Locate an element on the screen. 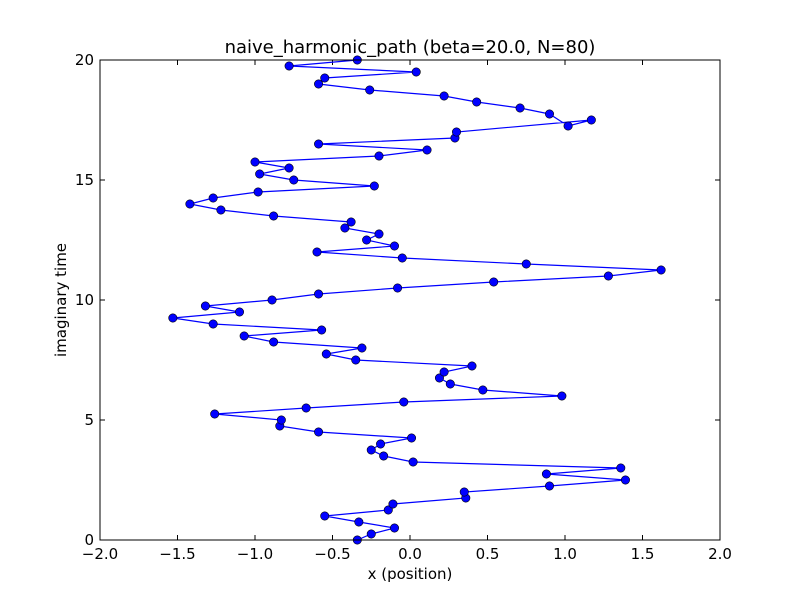  x-tick-label: 0.5 is located at coordinates (488, 554).